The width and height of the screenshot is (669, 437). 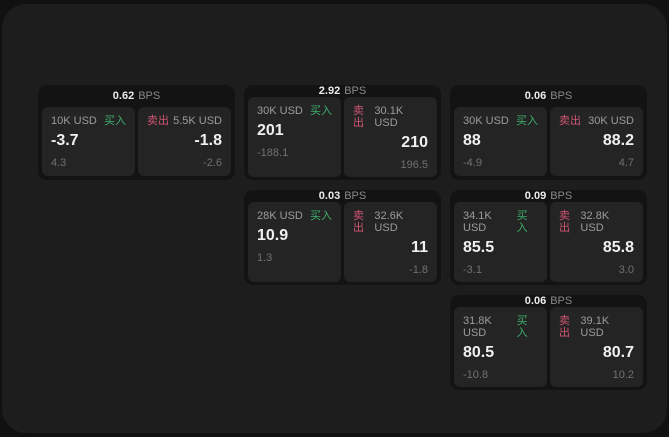 I want to click on buy-panel-top: 28K USD 买入, so click(x=294, y=216).